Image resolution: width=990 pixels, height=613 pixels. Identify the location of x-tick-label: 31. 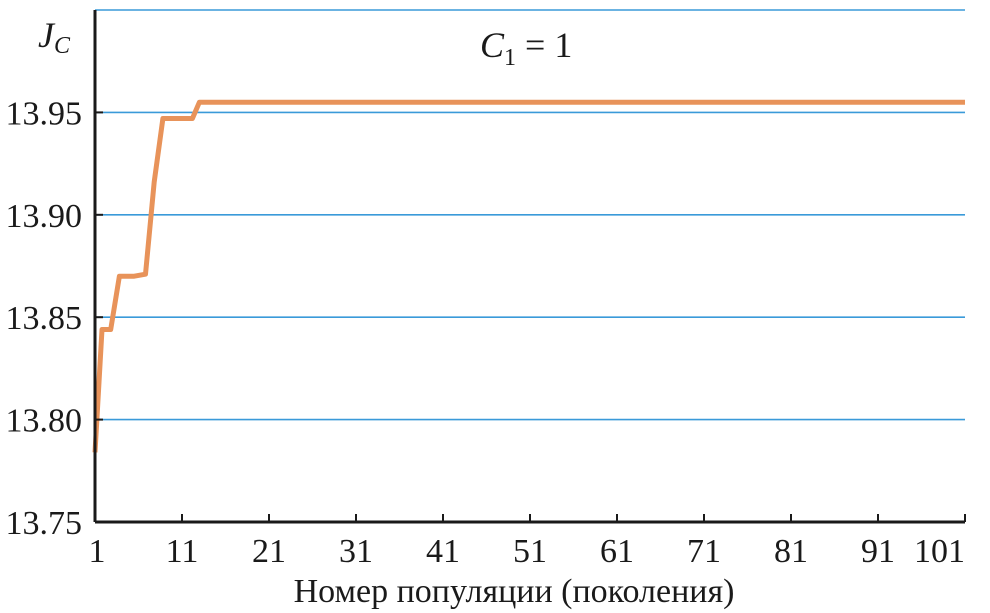
(356, 551).